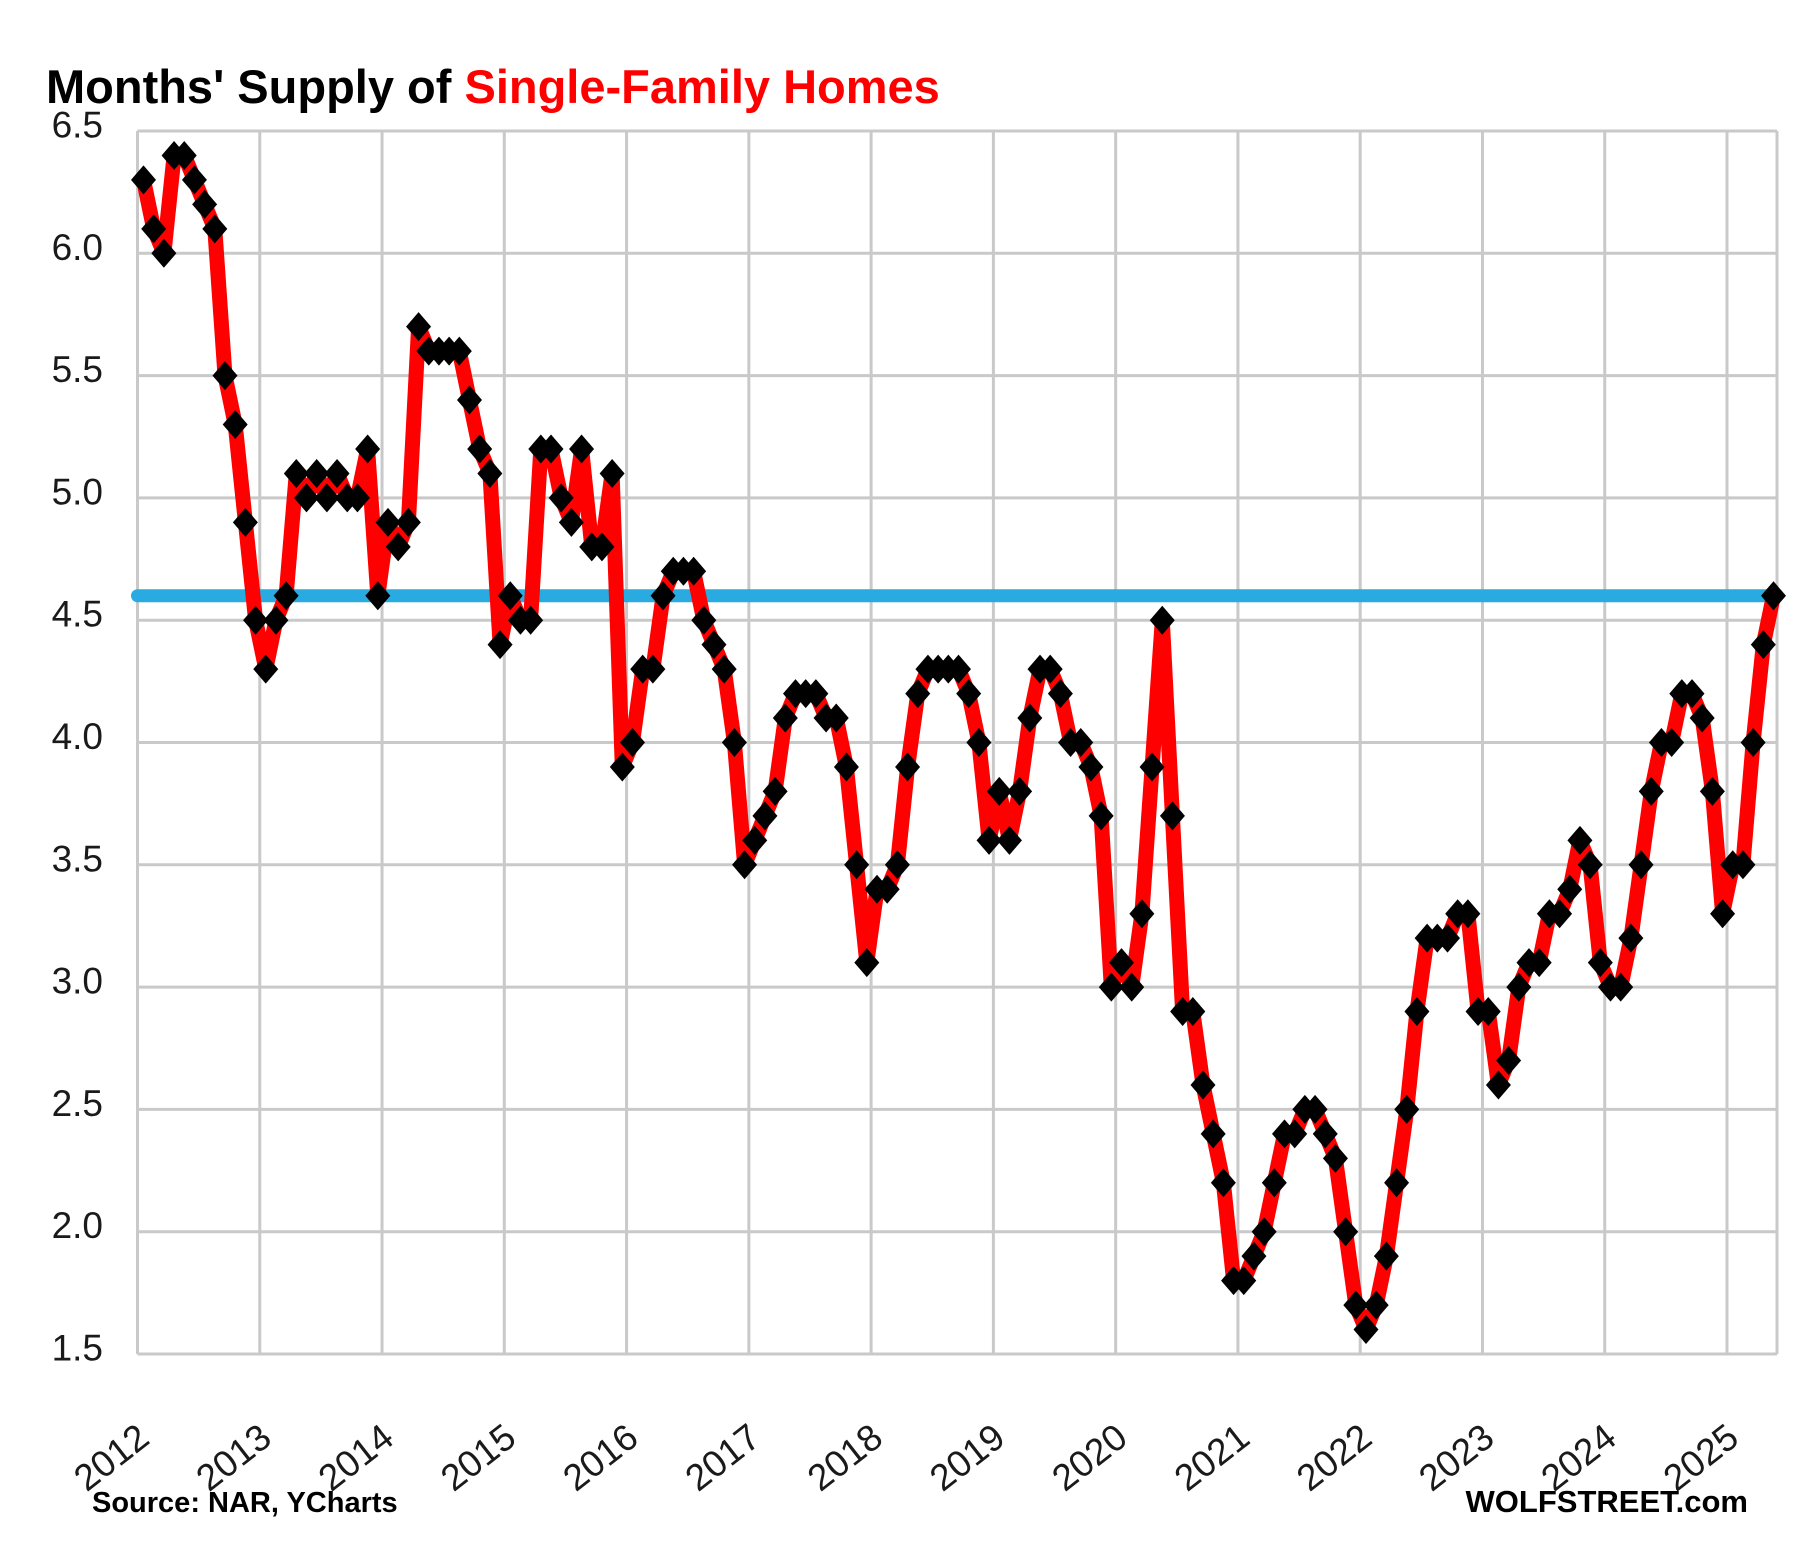 This screenshot has height=1547, width=1794. I want to click on y-tick-label: 1.5, so click(77, 1348).